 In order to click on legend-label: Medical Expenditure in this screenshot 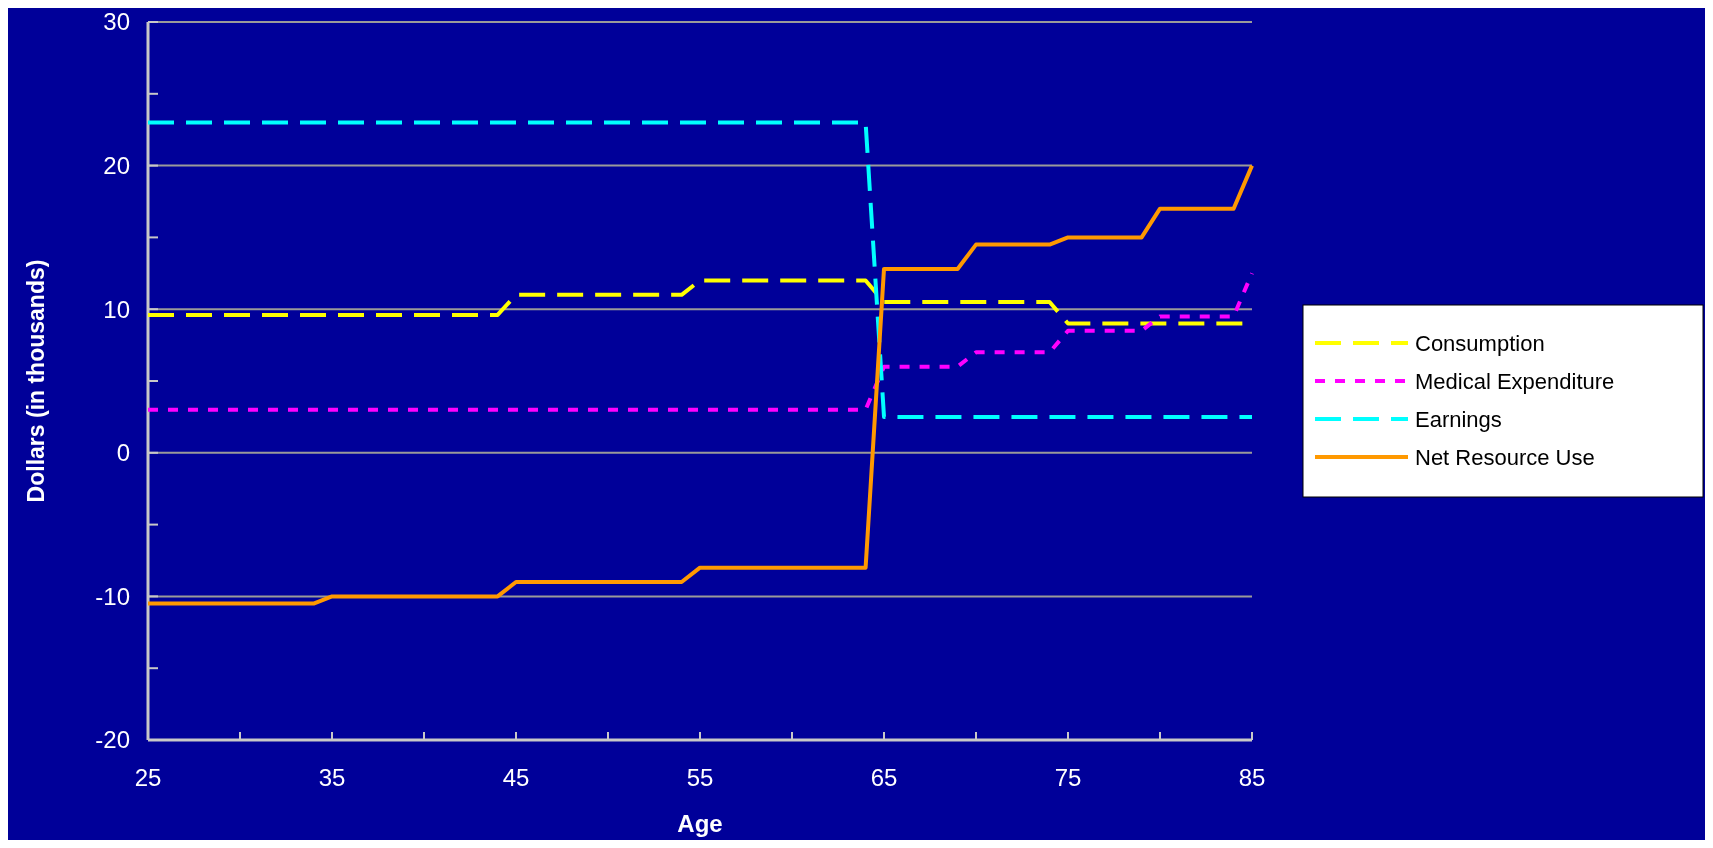, I will do `click(1515, 381)`.